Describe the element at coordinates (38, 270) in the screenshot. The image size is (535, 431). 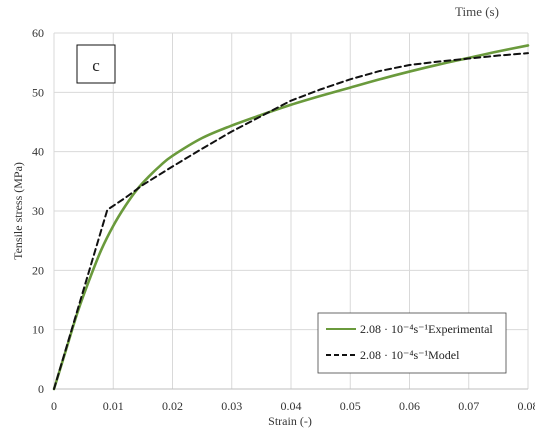
I see `y-tick-label: 20` at that location.